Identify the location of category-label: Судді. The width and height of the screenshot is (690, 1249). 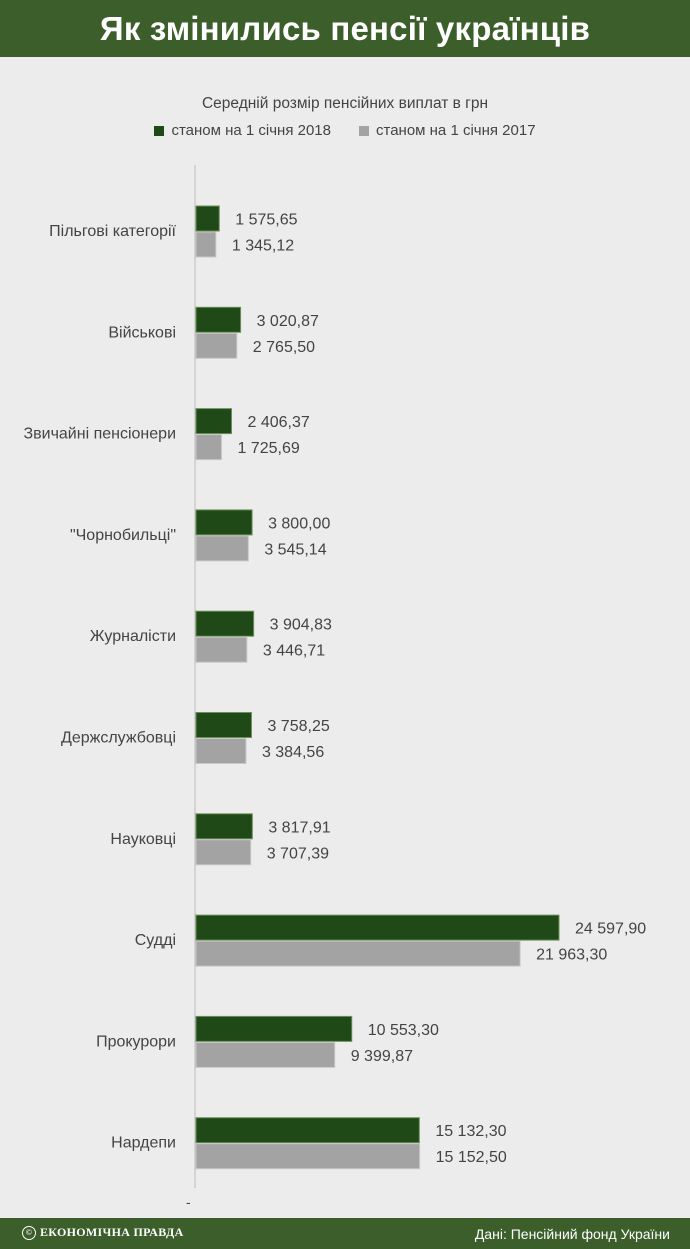
(155, 940).